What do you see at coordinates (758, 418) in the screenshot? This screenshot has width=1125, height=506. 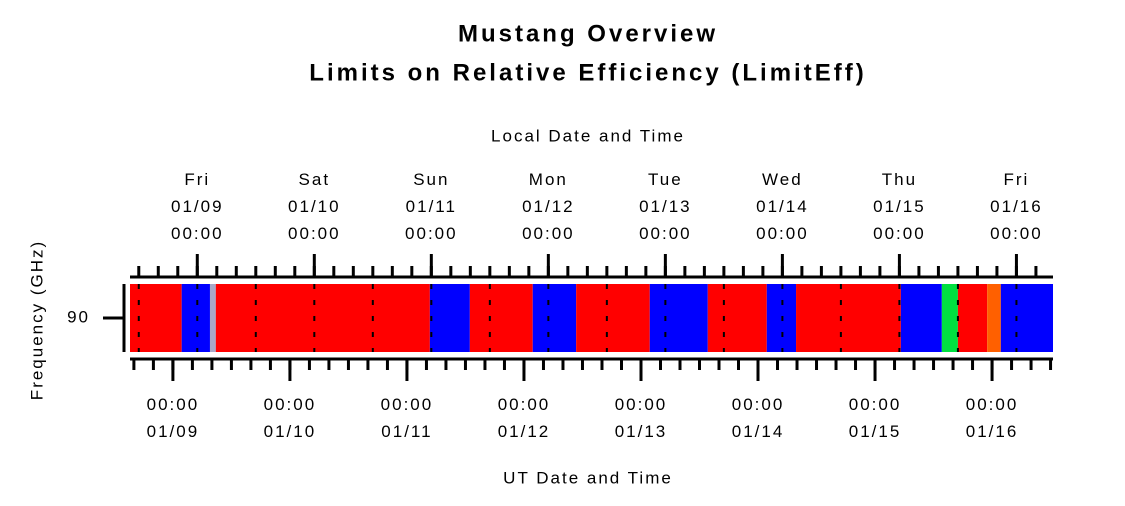 I see `x-tick-label: 00:00 01/14` at bounding box center [758, 418].